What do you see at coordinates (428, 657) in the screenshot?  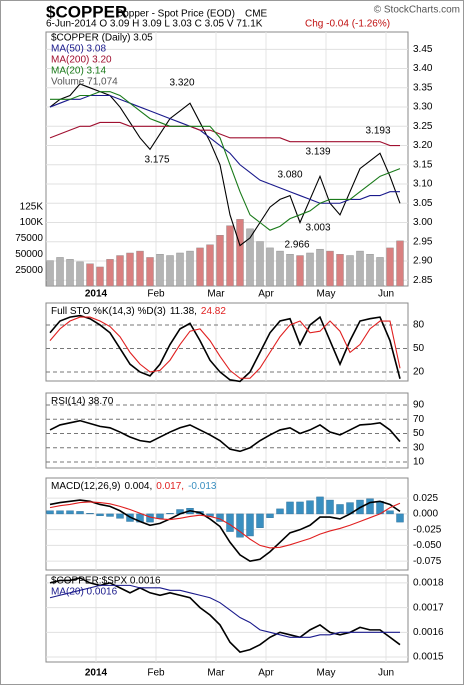 I see `y-tick-label: 0.0015` at bounding box center [428, 657].